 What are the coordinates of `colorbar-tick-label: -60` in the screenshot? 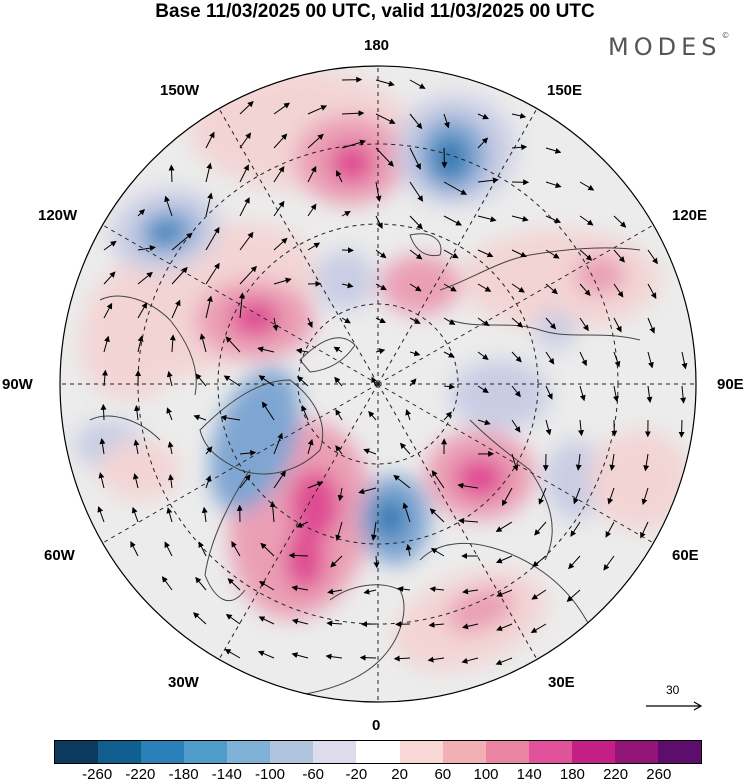 It's located at (313, 774).